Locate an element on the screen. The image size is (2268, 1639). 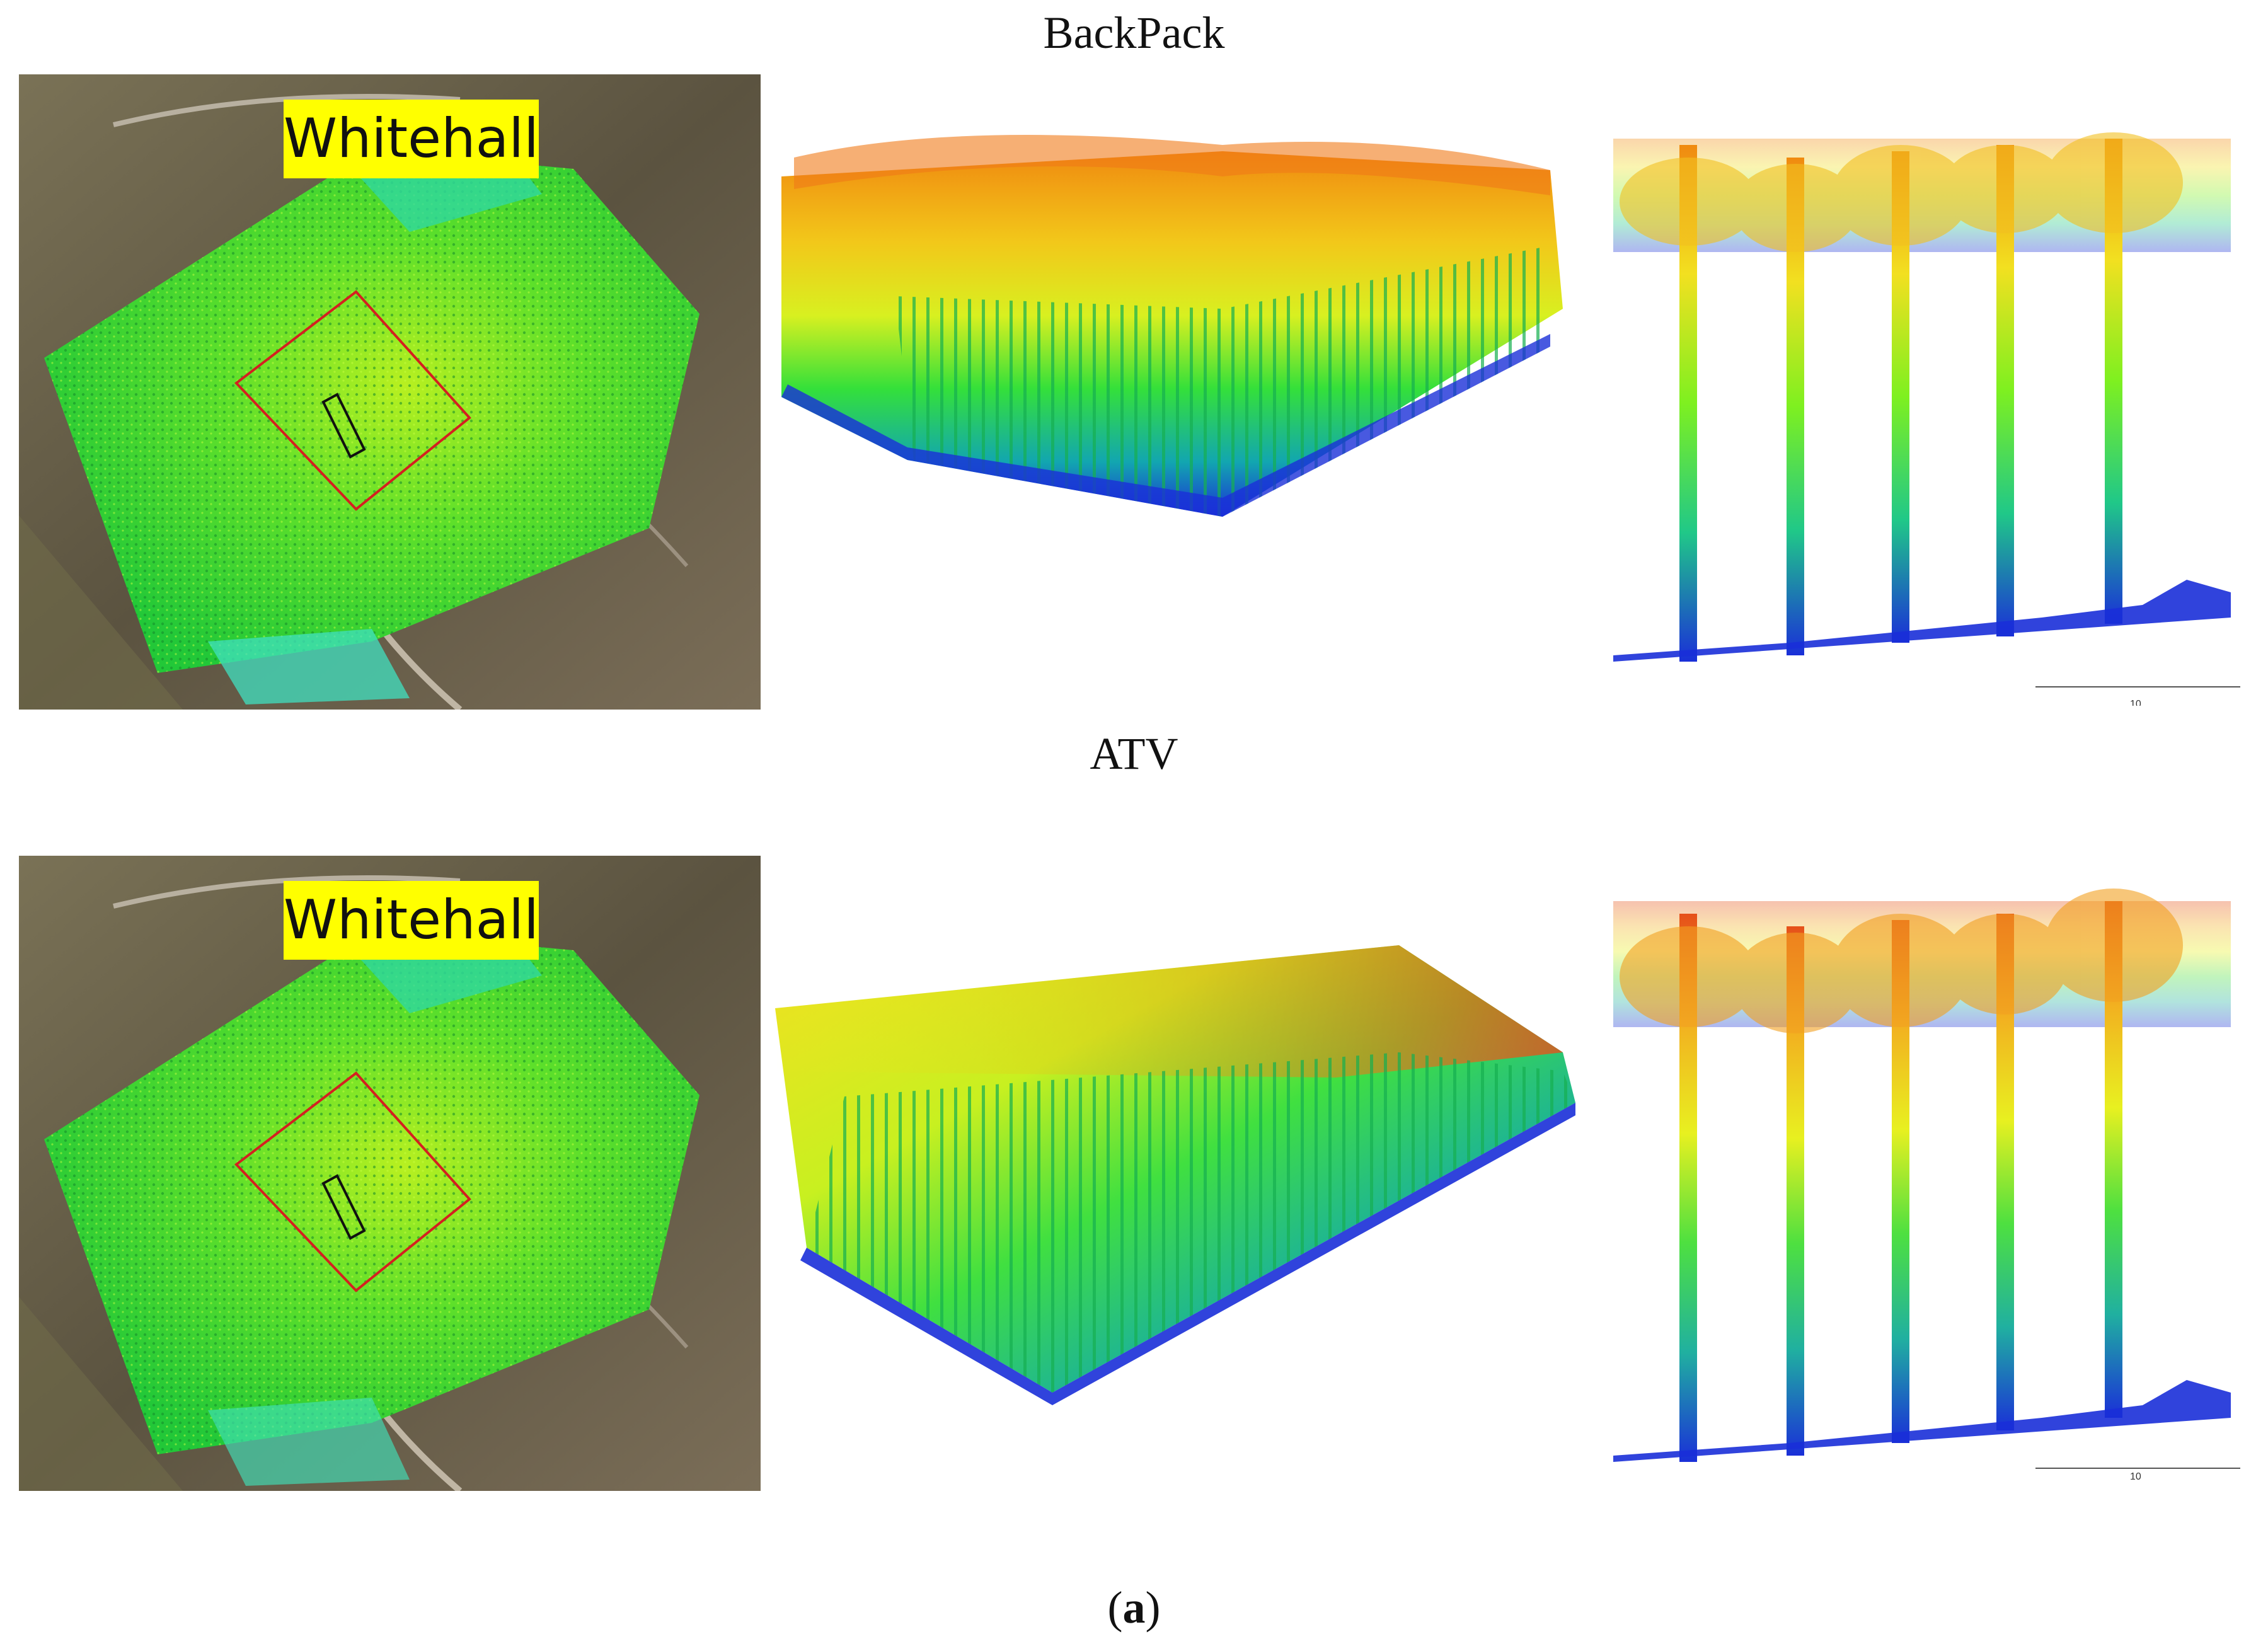
row-title-backpack: BackPack is located at coordinates (1134, 33).